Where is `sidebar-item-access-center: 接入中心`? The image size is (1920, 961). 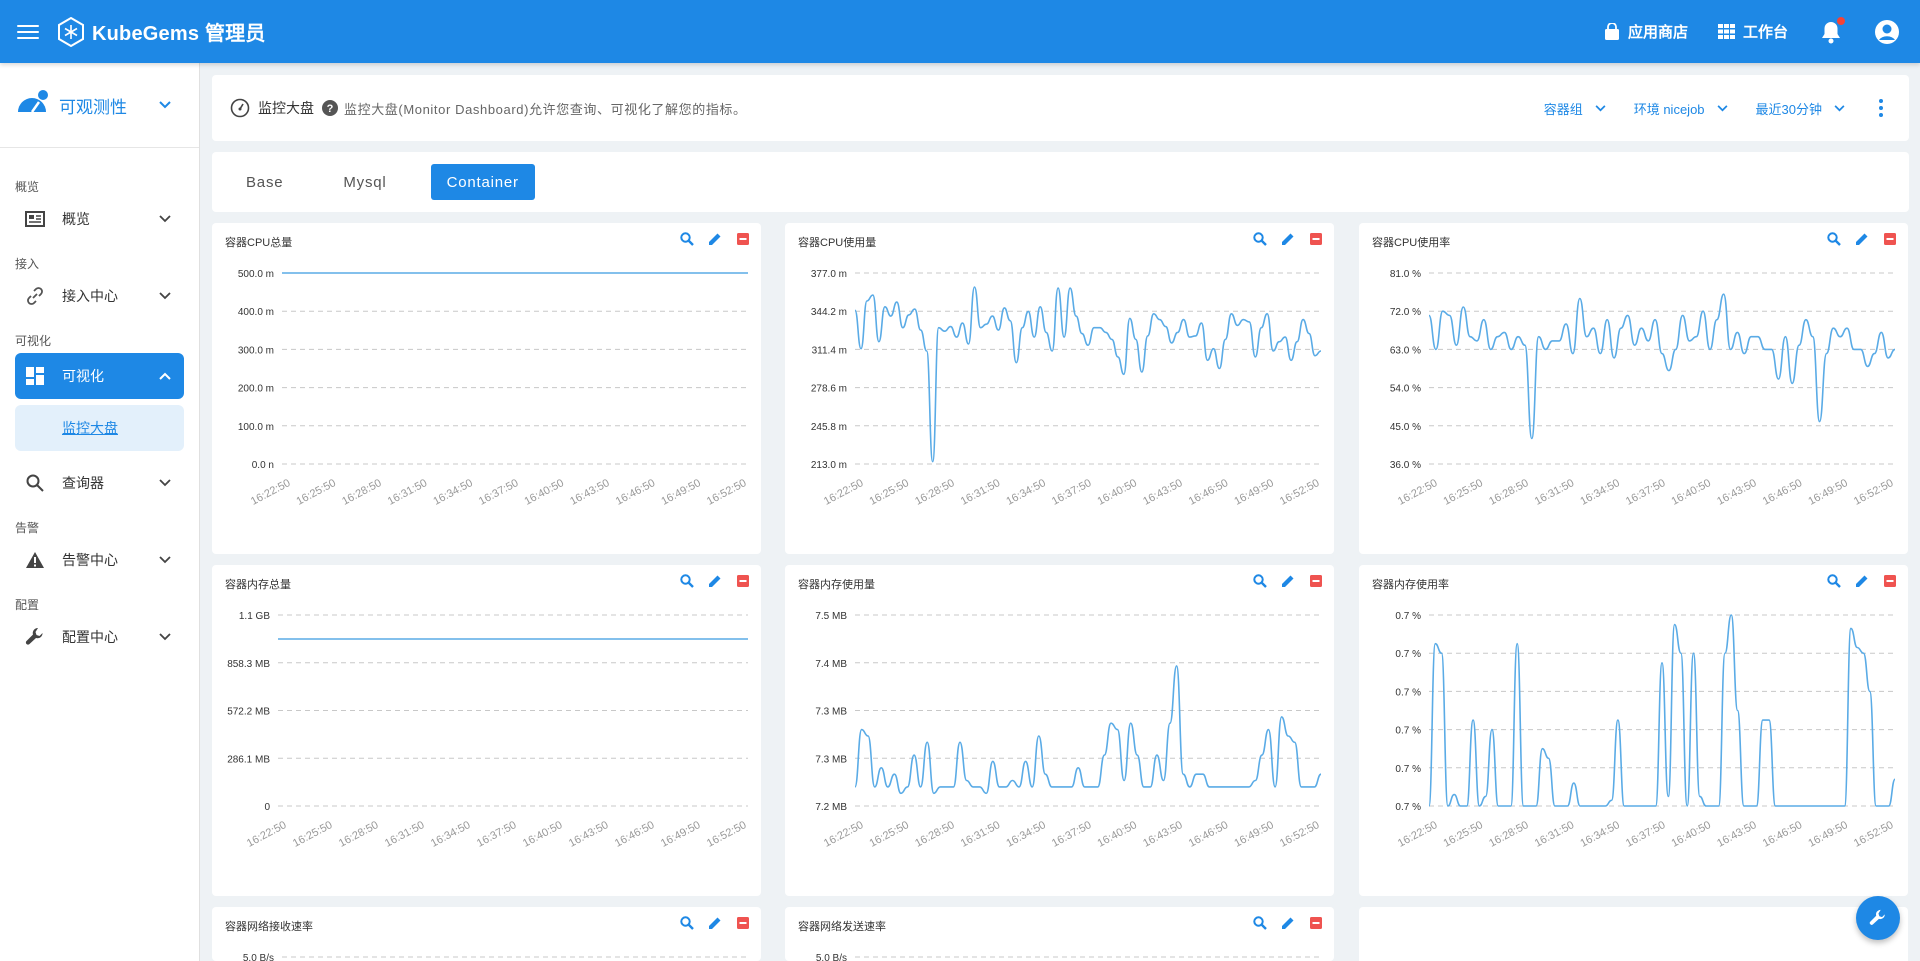
sidebar-item-access-center: 接入中心 is located at coordinates (99, 296).